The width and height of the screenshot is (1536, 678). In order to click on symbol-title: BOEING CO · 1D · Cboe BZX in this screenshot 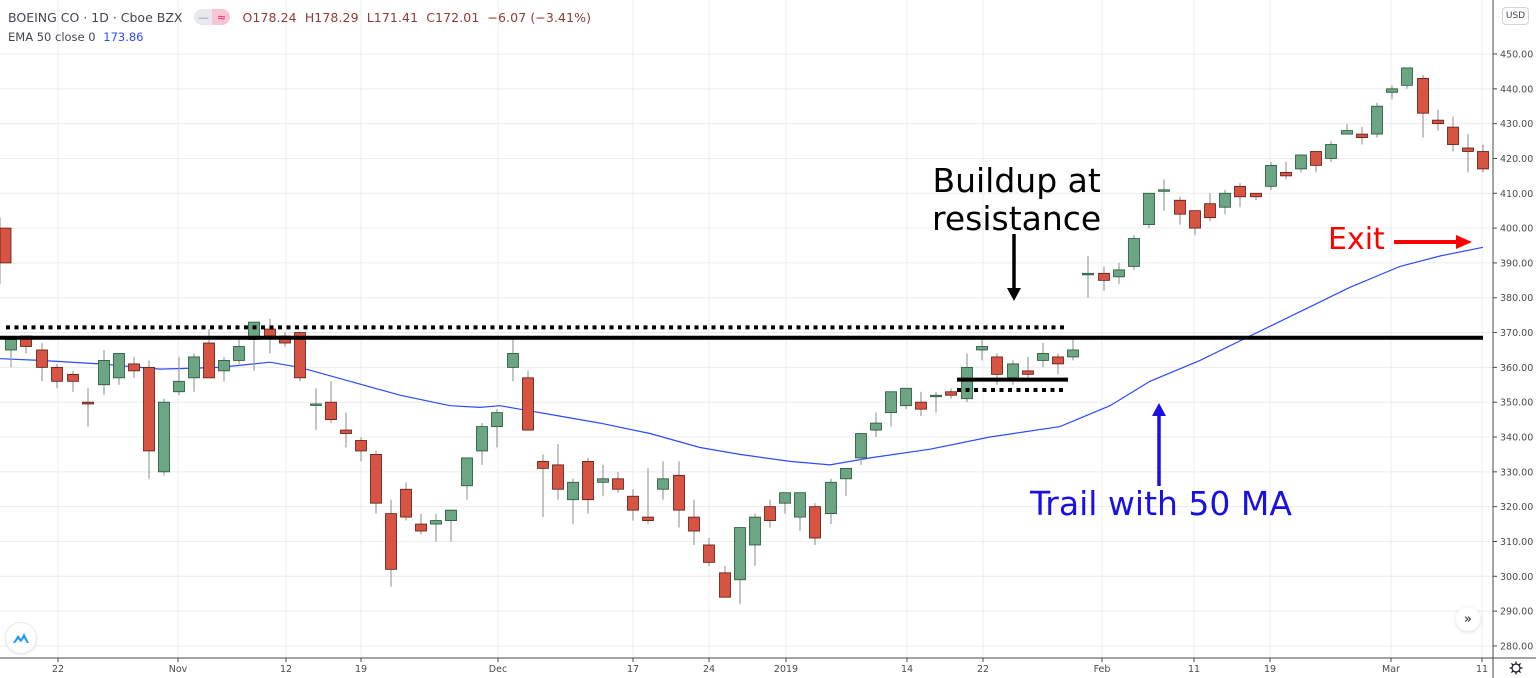, I will do `click(95, 17)`.